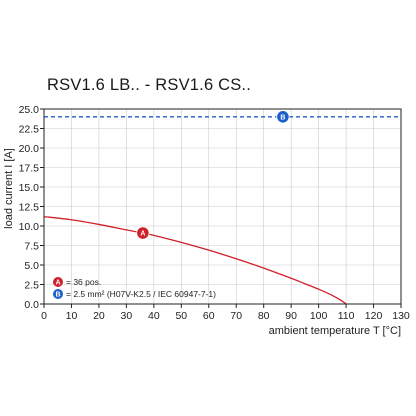 This screenshot has height=416, width=416. I want to click on x-tick-label: 80, so click(264, 316).